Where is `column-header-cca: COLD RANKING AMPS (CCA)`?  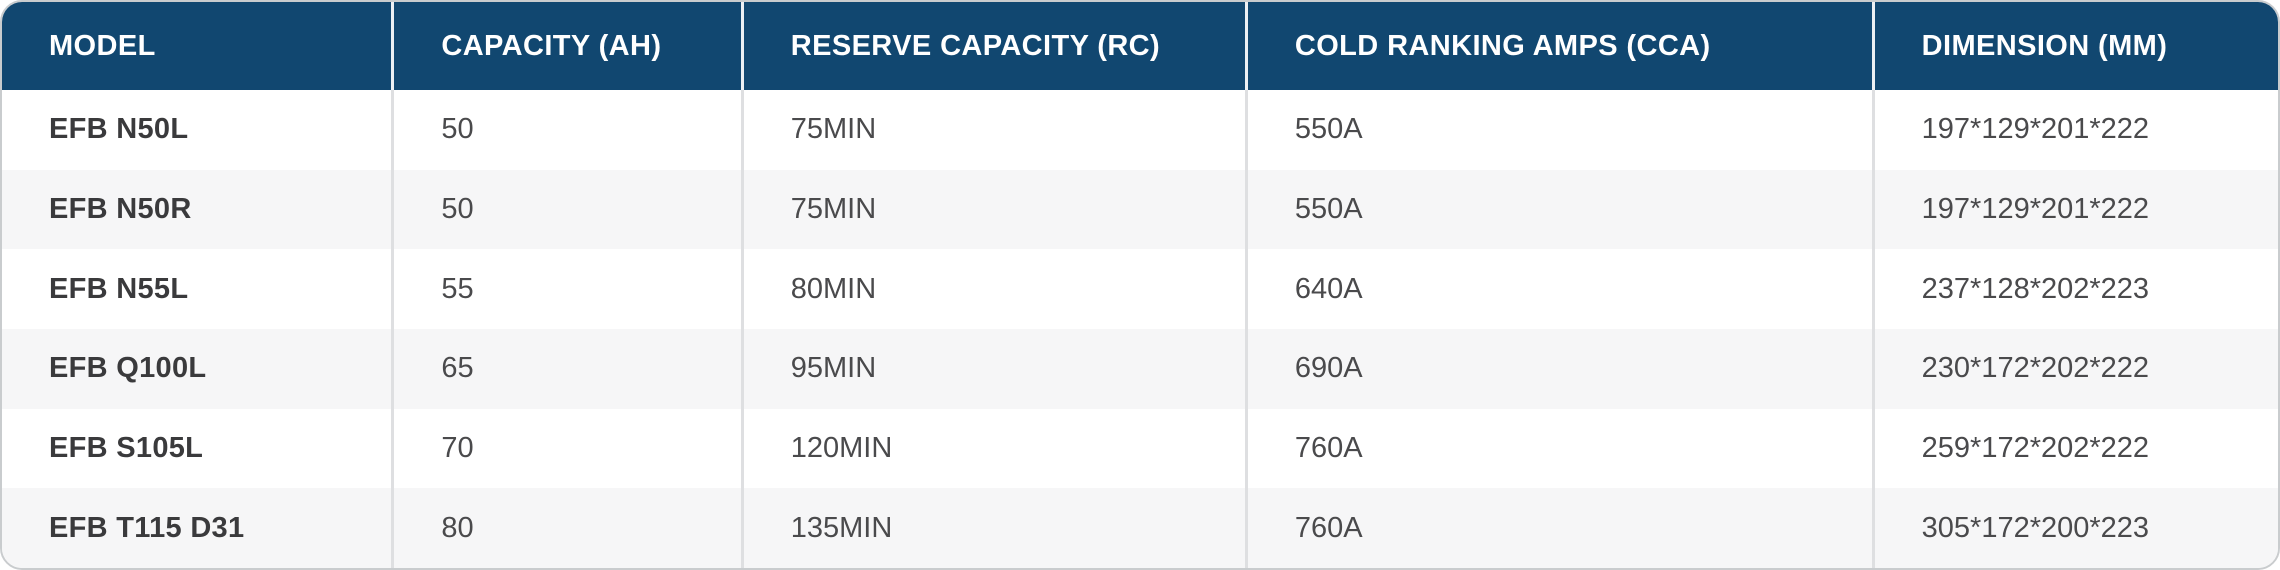
column-header-cca: COLD RANKING AMPS (CCA) is located at coordinates (1561, 46).